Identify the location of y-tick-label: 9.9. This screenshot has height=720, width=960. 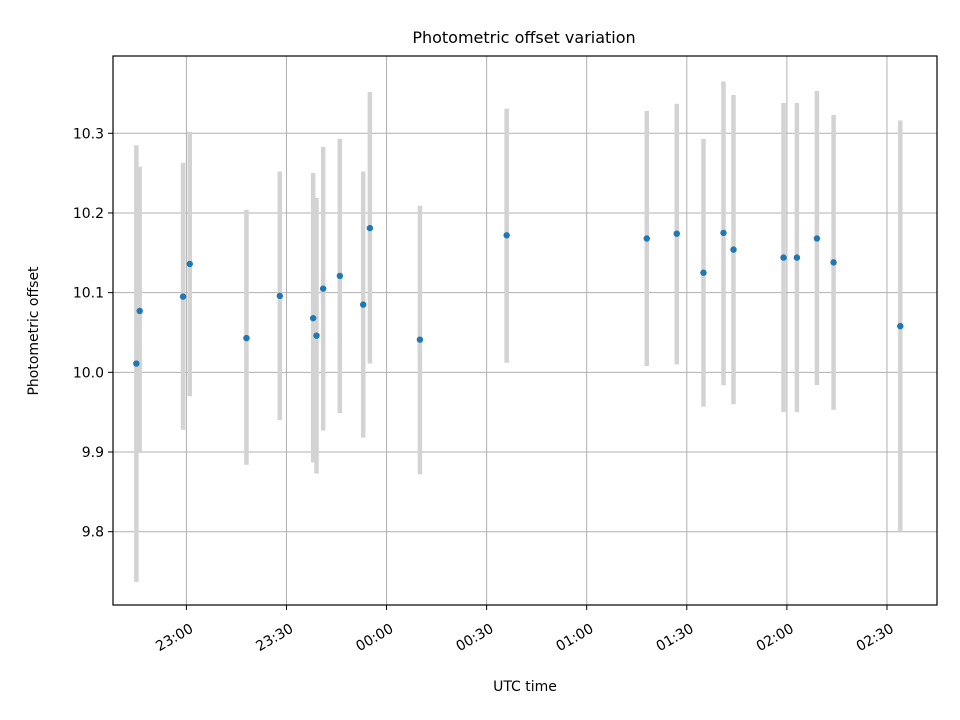
(93, 453).